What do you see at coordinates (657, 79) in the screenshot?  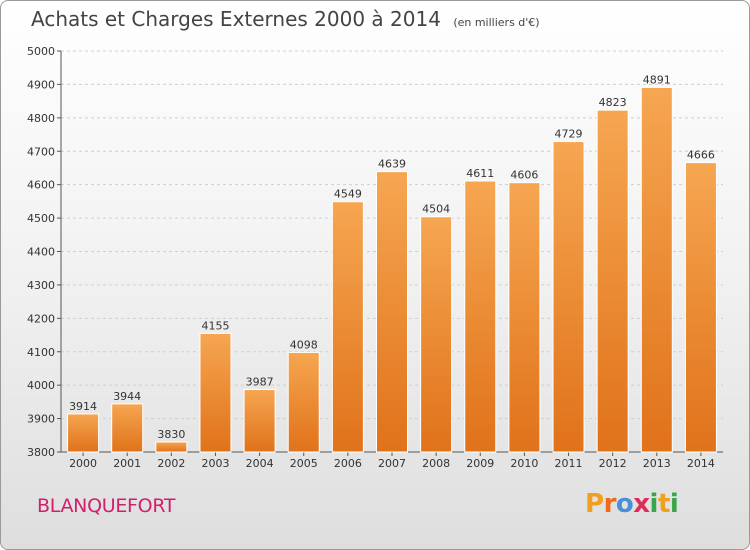 I see `bar-value-label: 4891` at bounding box center [657, 79].